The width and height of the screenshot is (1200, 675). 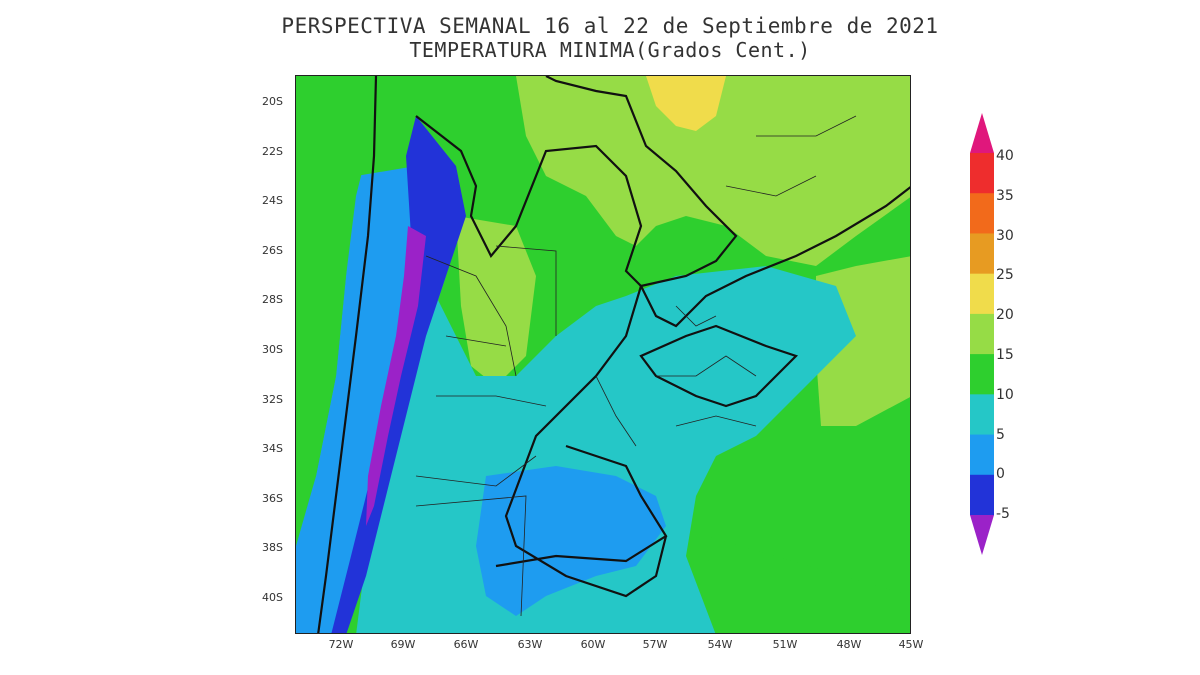 What do you see at coordinates (1000, 435) in the screenshot?
I see `colorbar-label-5: 5` at bounding box center [1000, 435].